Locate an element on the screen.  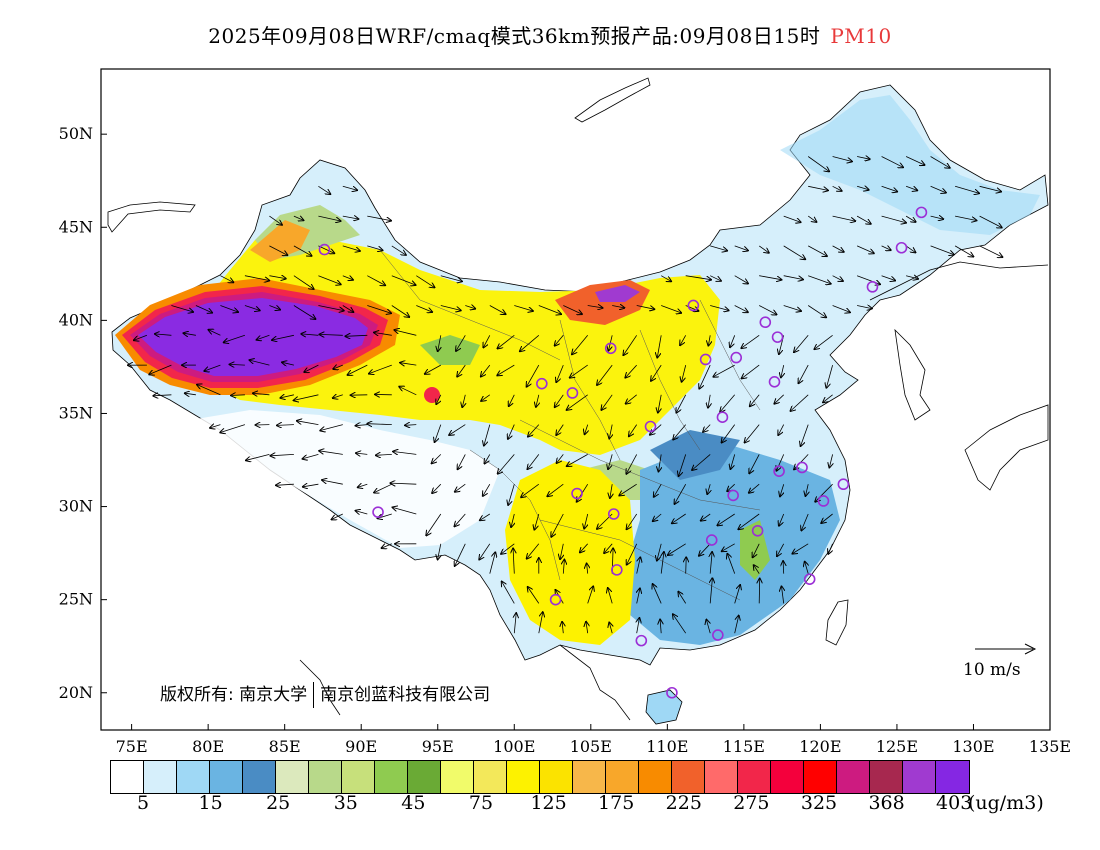
lat-label: 35N is located at coordinates (76, 412).